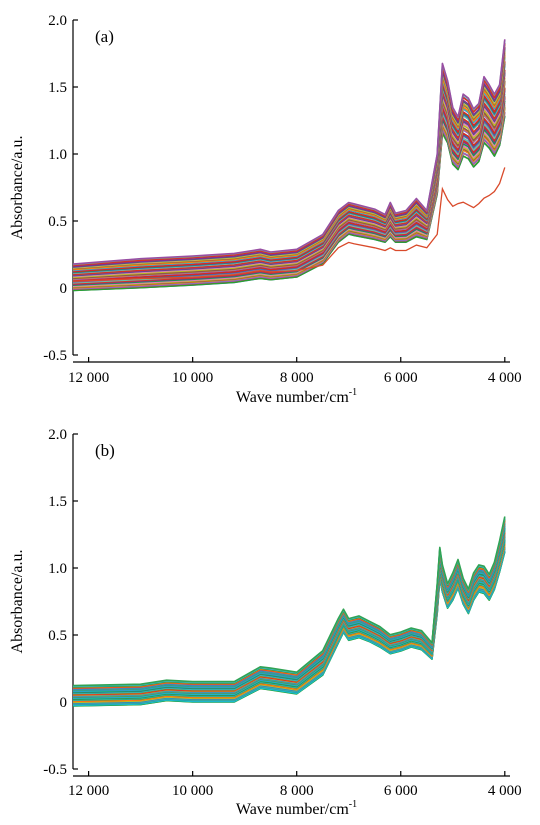  I want to click on panel-label: (b), so click(105, 450).